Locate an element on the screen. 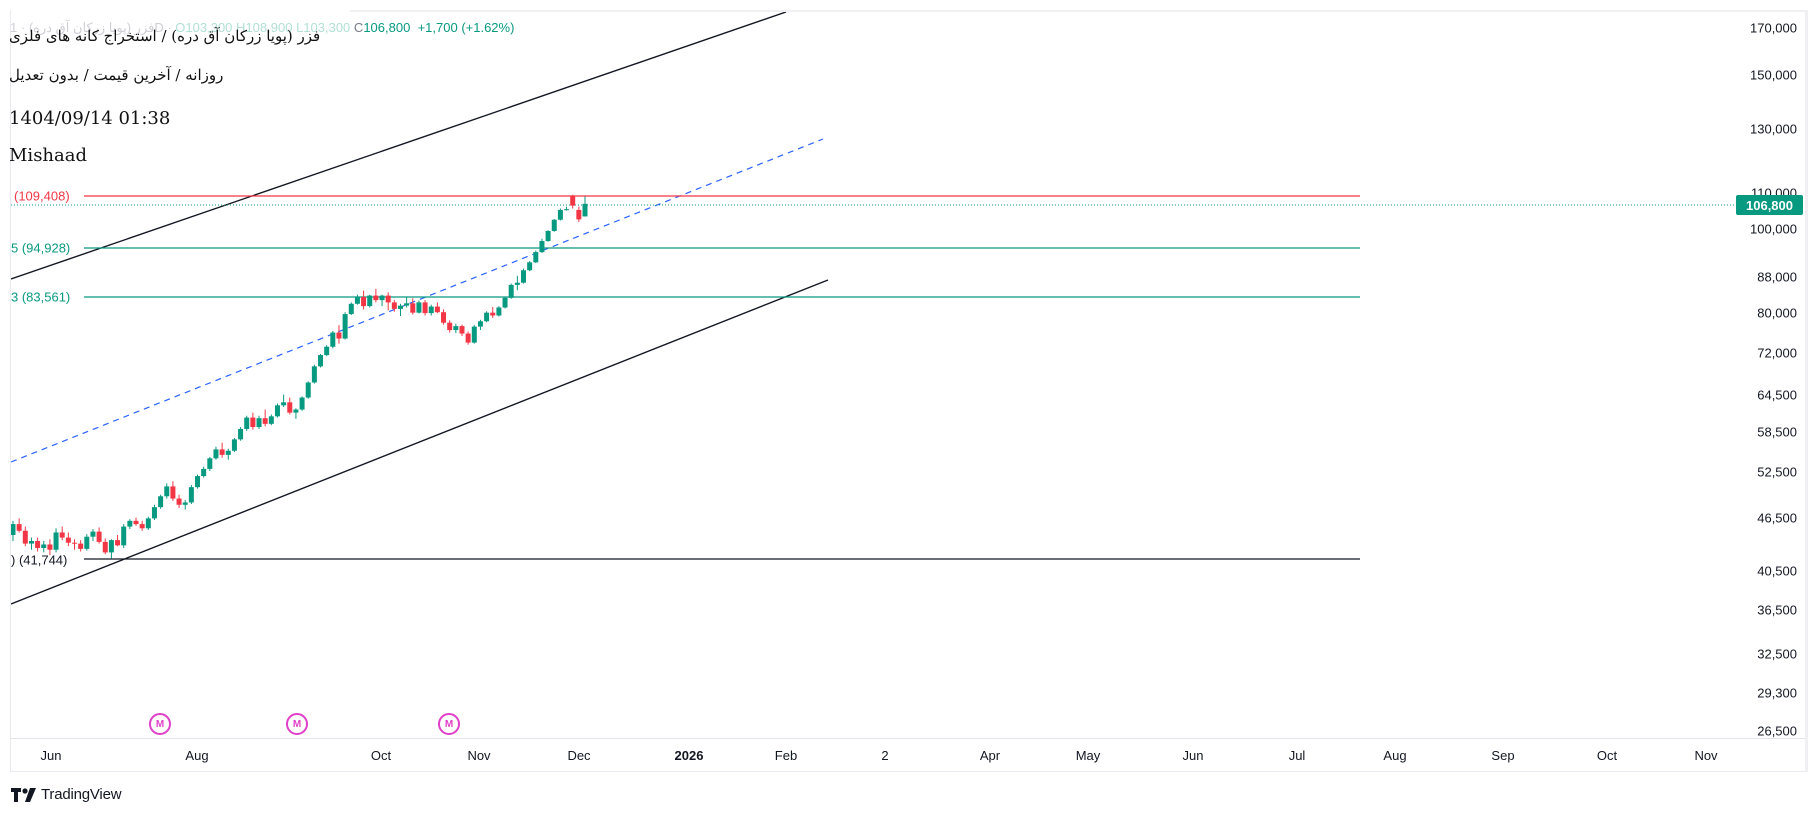 This screenshot has width=1819, height=816. tradingview-branding: TradingView is located at coordinates (66, 794).